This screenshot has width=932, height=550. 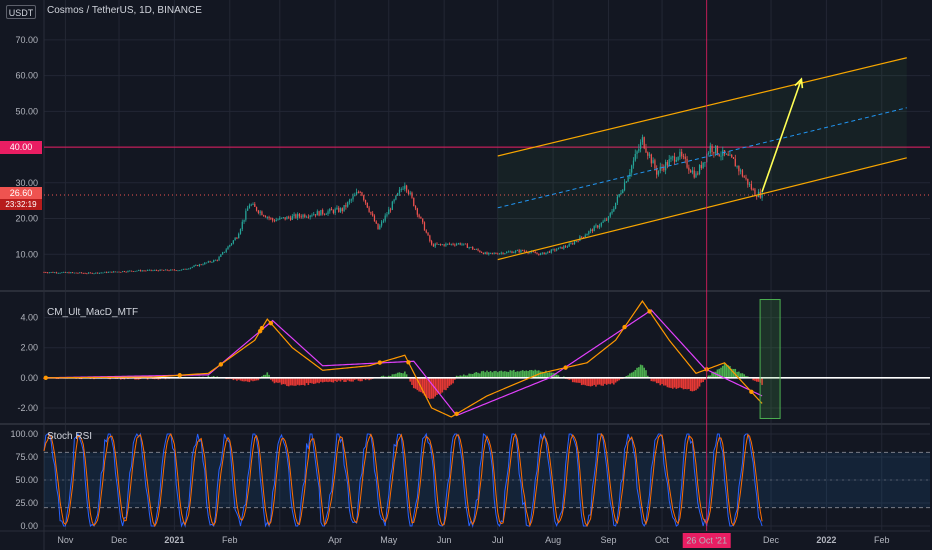 I want to click on countdown-tag: 23:32:19, so click(x=21, y=204).